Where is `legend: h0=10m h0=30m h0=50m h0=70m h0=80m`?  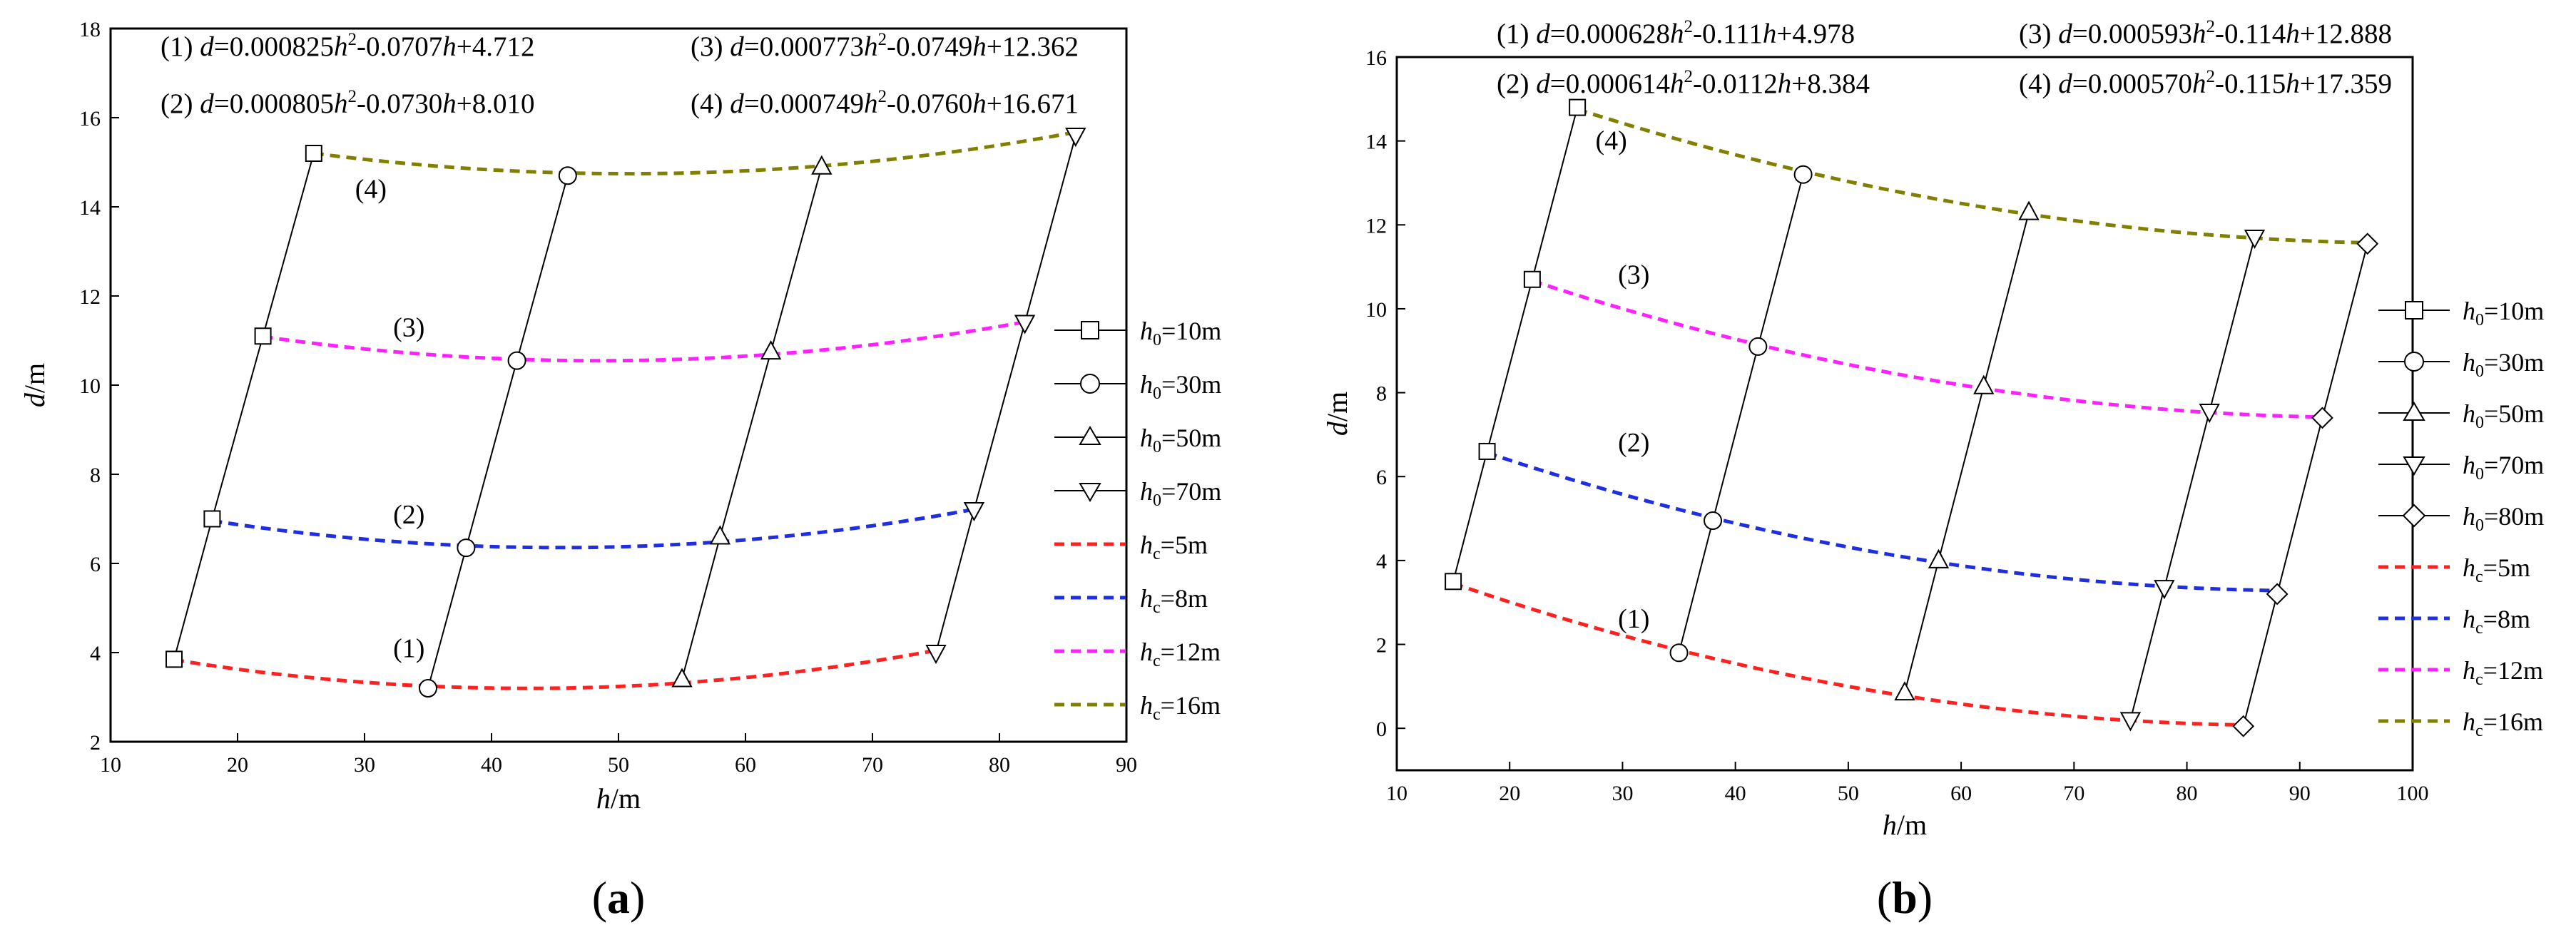 legend: h0=10m h0=30m h0=50m h0=70m h0=80m is located at coordinates (2461, 518).